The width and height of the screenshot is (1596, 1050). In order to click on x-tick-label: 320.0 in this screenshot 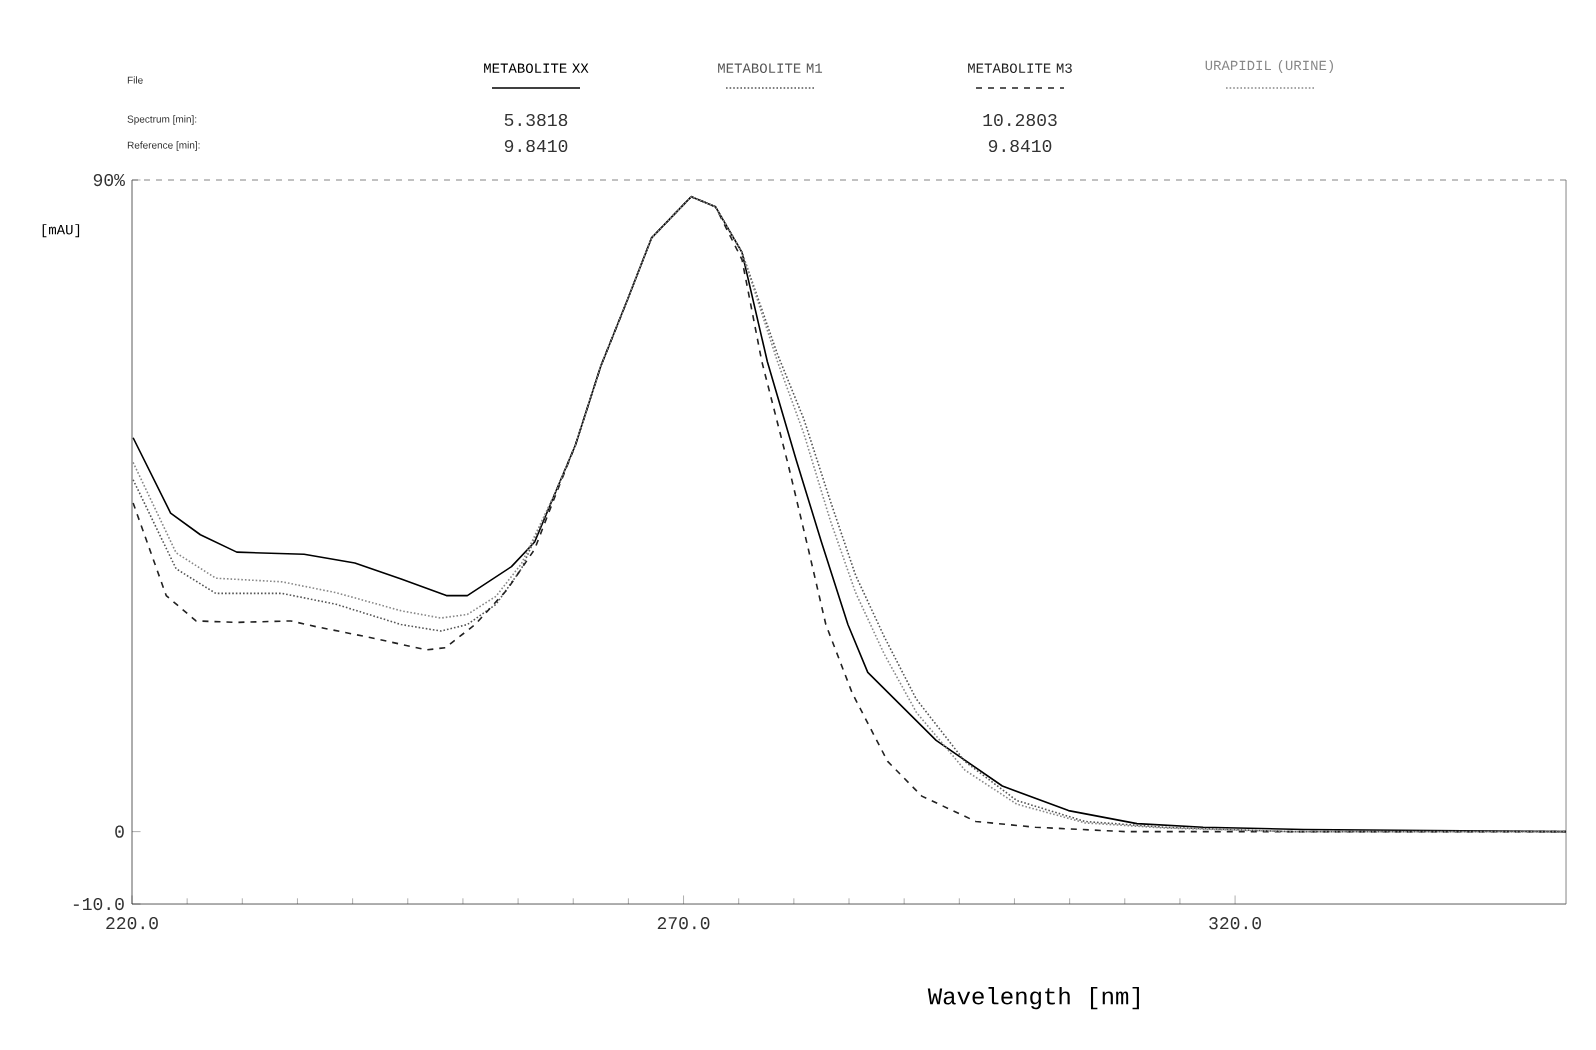, I will do `click(1235, 923)`.